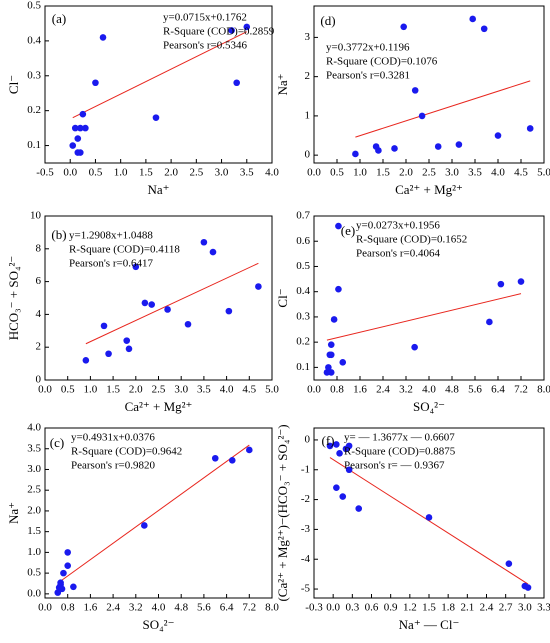 Image resolution: width=550 pixels, height=643 pixels. What do you see at coordinates (306, 529) in the screenshot?
I see `y-tick-label: -3` at bounding box center [306, 529].